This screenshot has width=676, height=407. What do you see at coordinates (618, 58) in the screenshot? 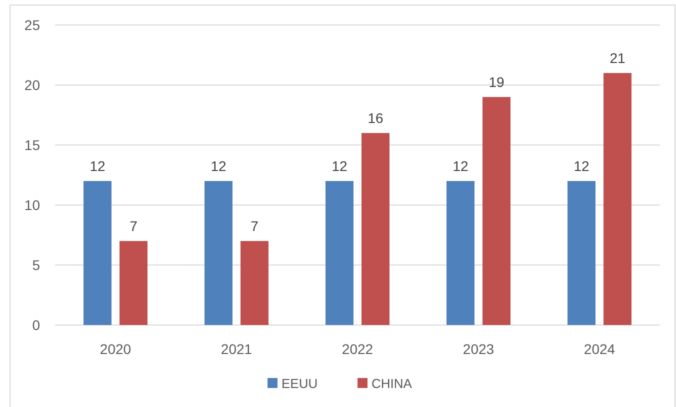
I see `data-label: 21` at bounding box center [618, 58].